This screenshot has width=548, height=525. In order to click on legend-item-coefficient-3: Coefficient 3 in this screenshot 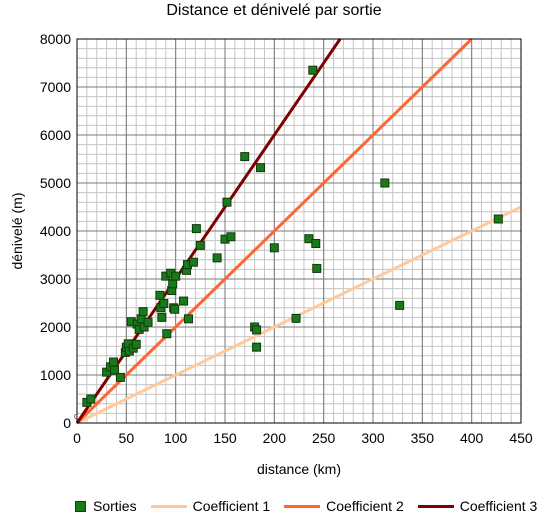, I will do `click(477, 506)`.